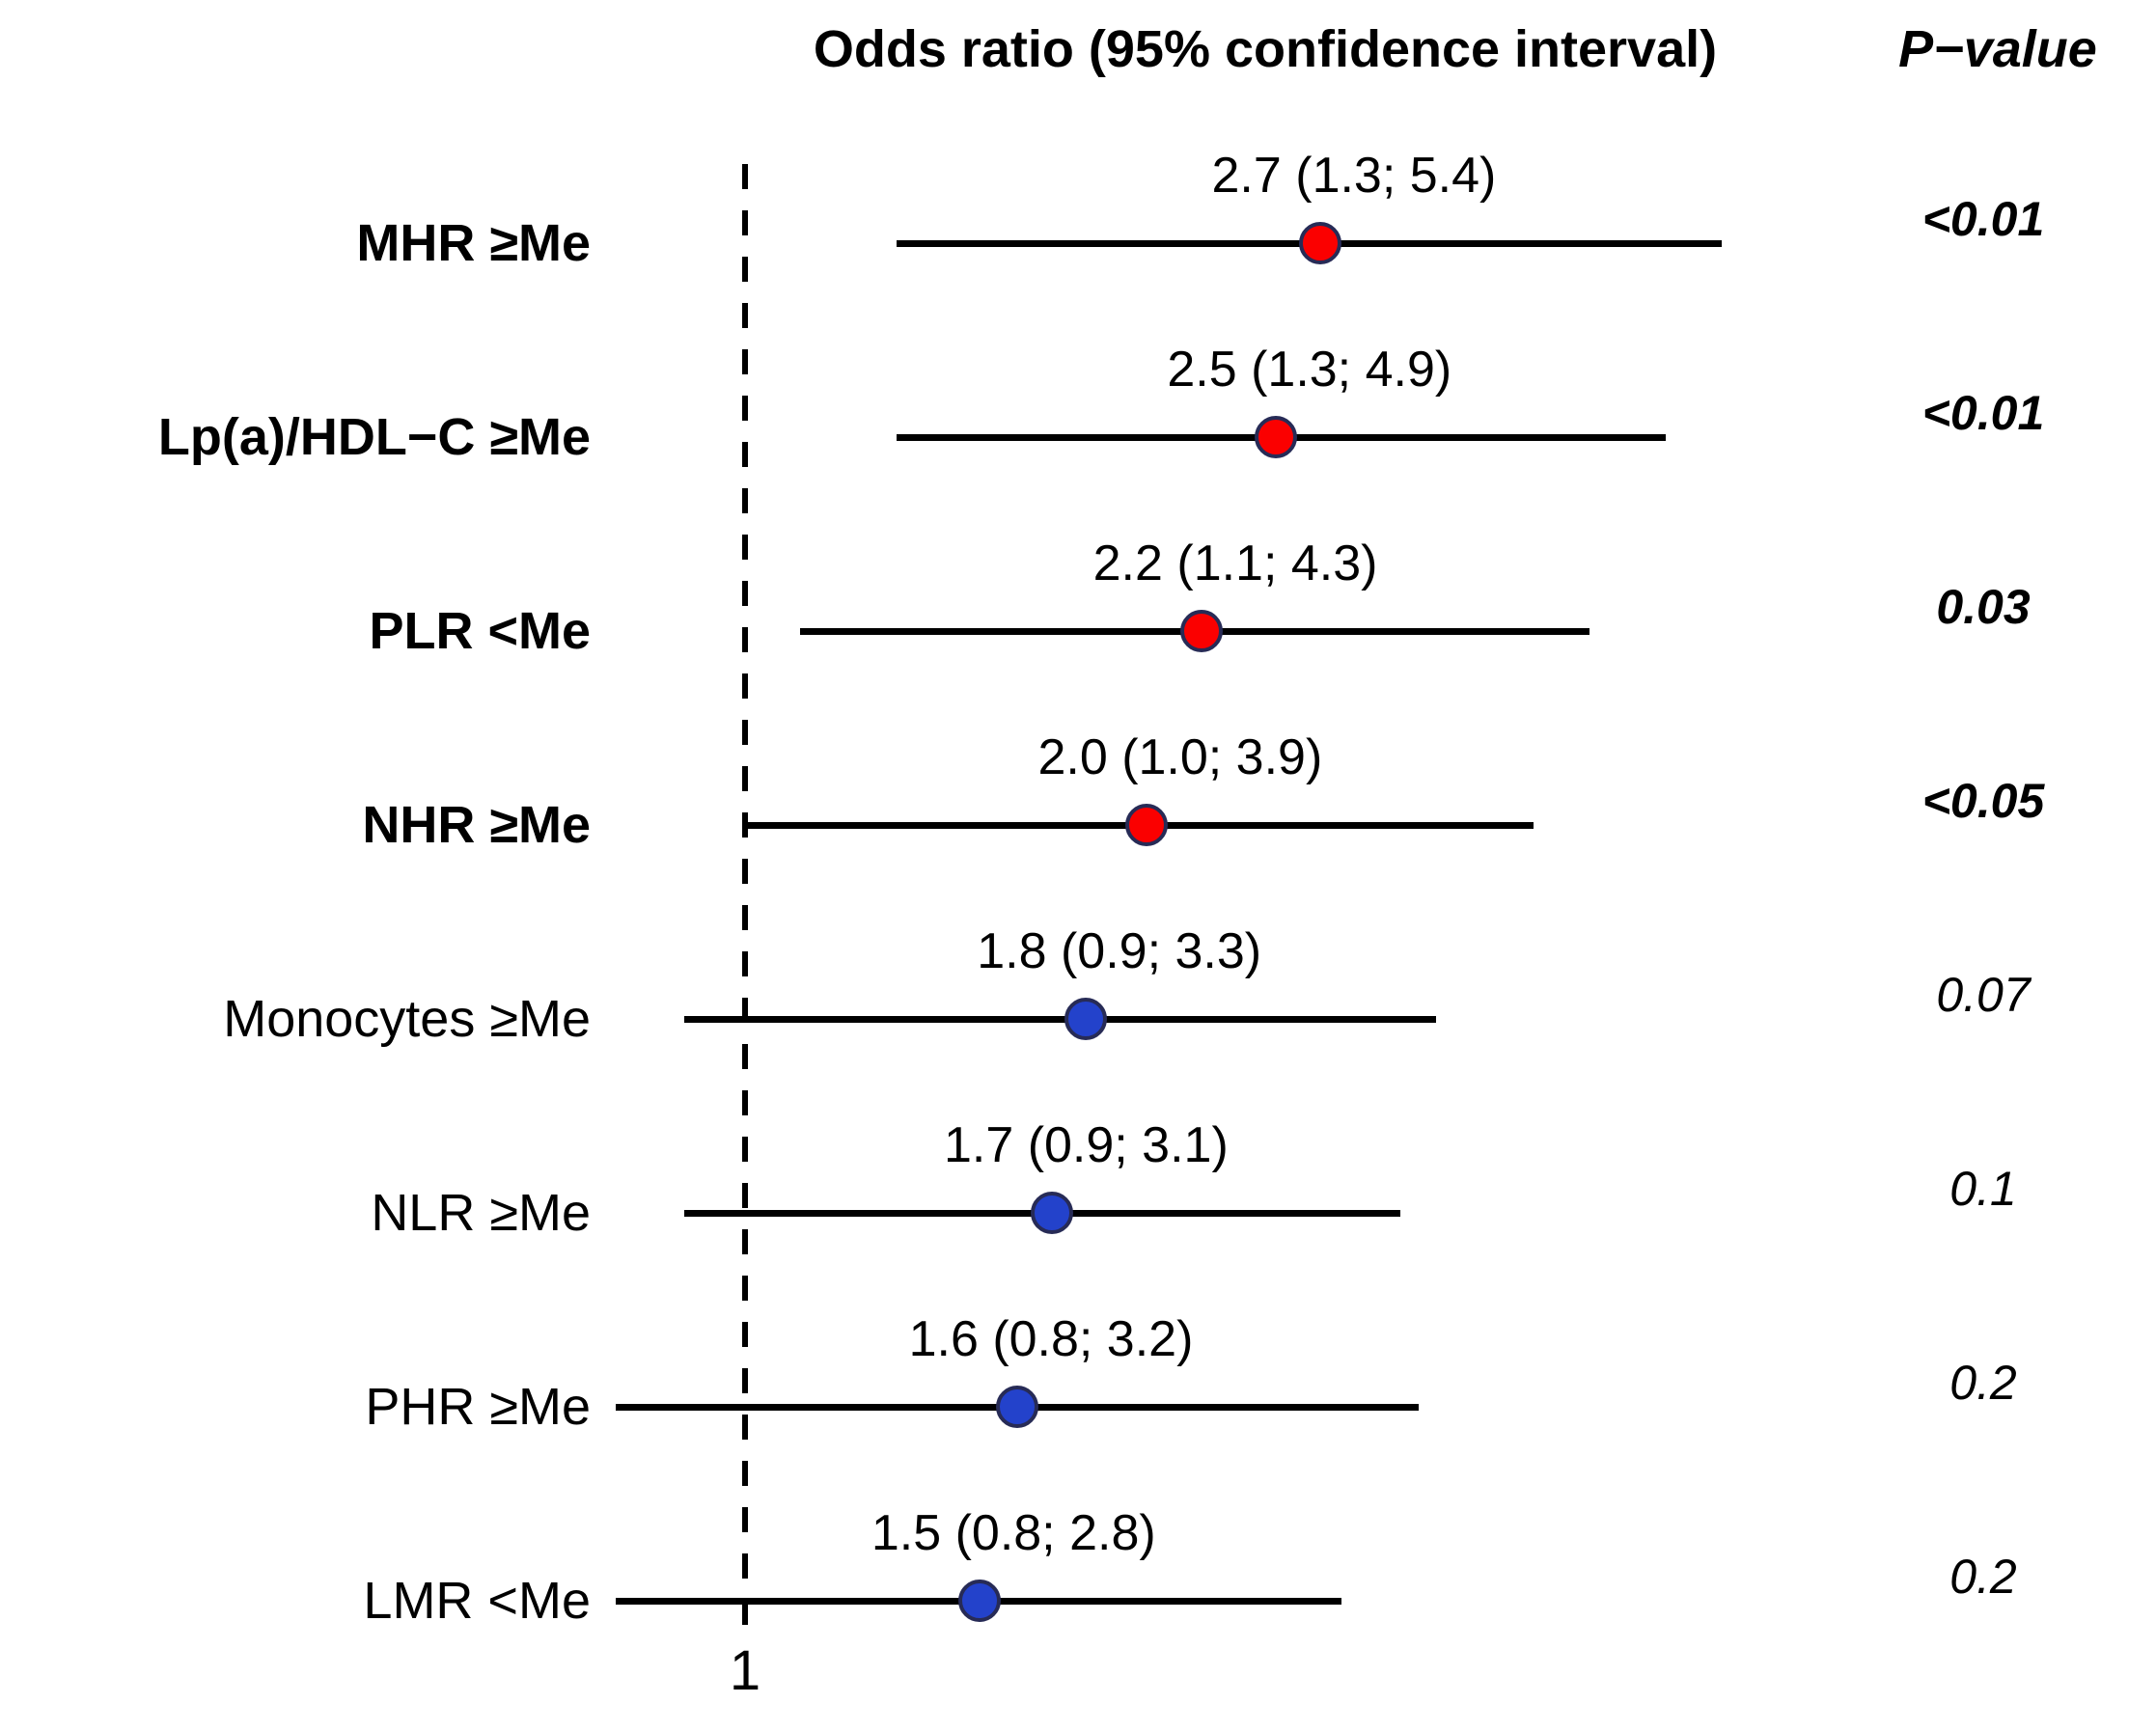  Describe the element at coordinates (473, 243) in the screenshot. I see `row-label: MHR ≥Me` at that location.